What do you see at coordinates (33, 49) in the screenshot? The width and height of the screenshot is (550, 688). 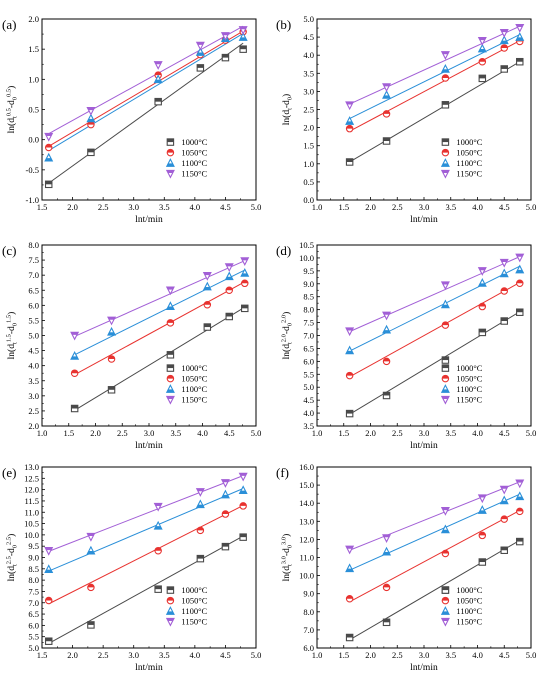 I see `y-tick-label: 1.5` at bounding box center [33, 49].